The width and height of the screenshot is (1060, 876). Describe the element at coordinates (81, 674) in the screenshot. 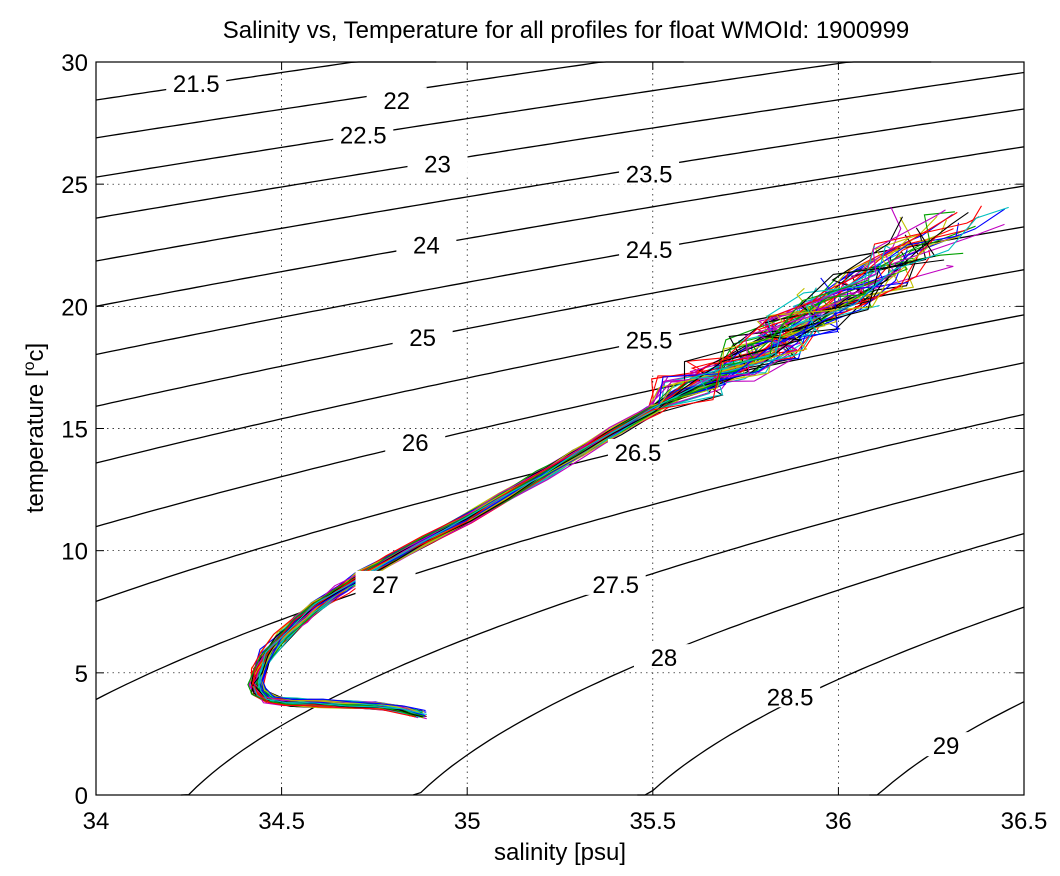

I see `y-tick-label: 5` at that location.